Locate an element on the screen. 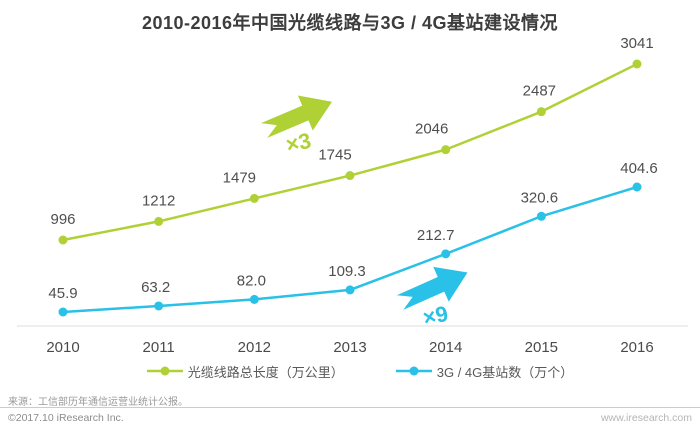  x-axis-label: 2010 is located at coordinates (63, 347).